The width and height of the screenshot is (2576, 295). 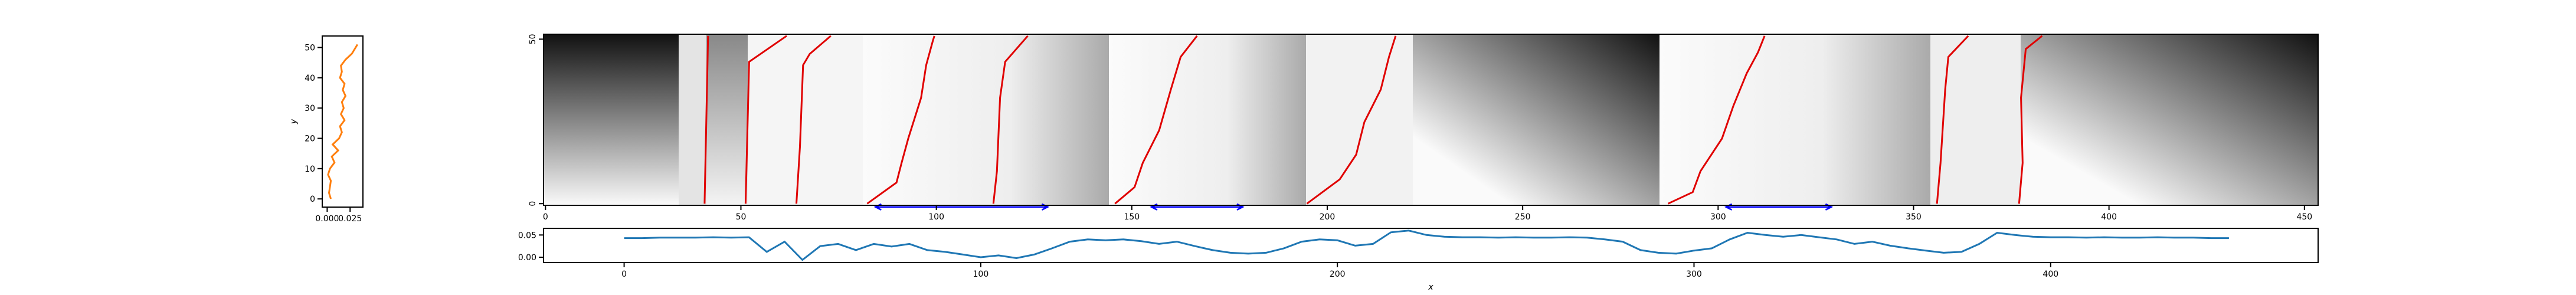 I want to click on y-tick-label: 30, so click(x=310, y=108).